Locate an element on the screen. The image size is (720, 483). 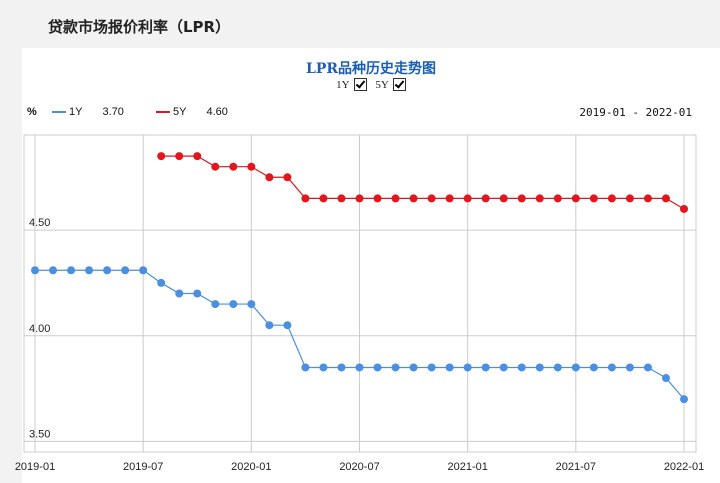
legend-name-1y: 1Y is located at coordinates (76, 112).